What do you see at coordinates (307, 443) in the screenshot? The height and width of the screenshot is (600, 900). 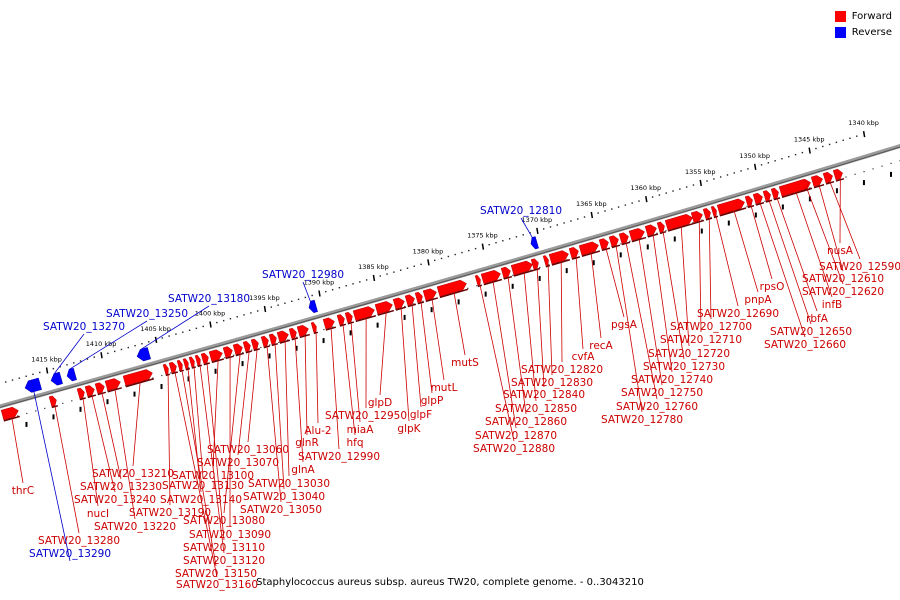 I see `gene-label: glnR` at bounding box center [307, 443].